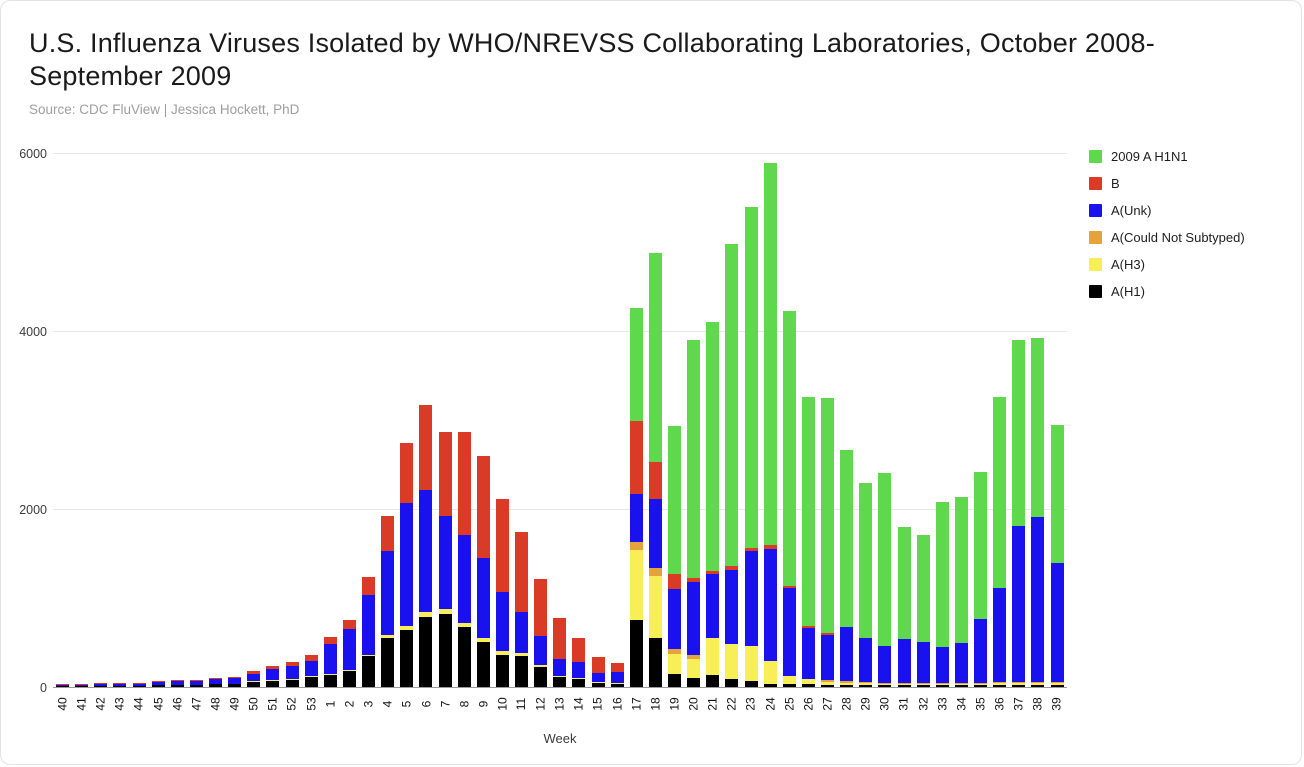 This screenshot has width=1304, height=767. I want to click on segment-a-h1--week-45, so click(158, 686).